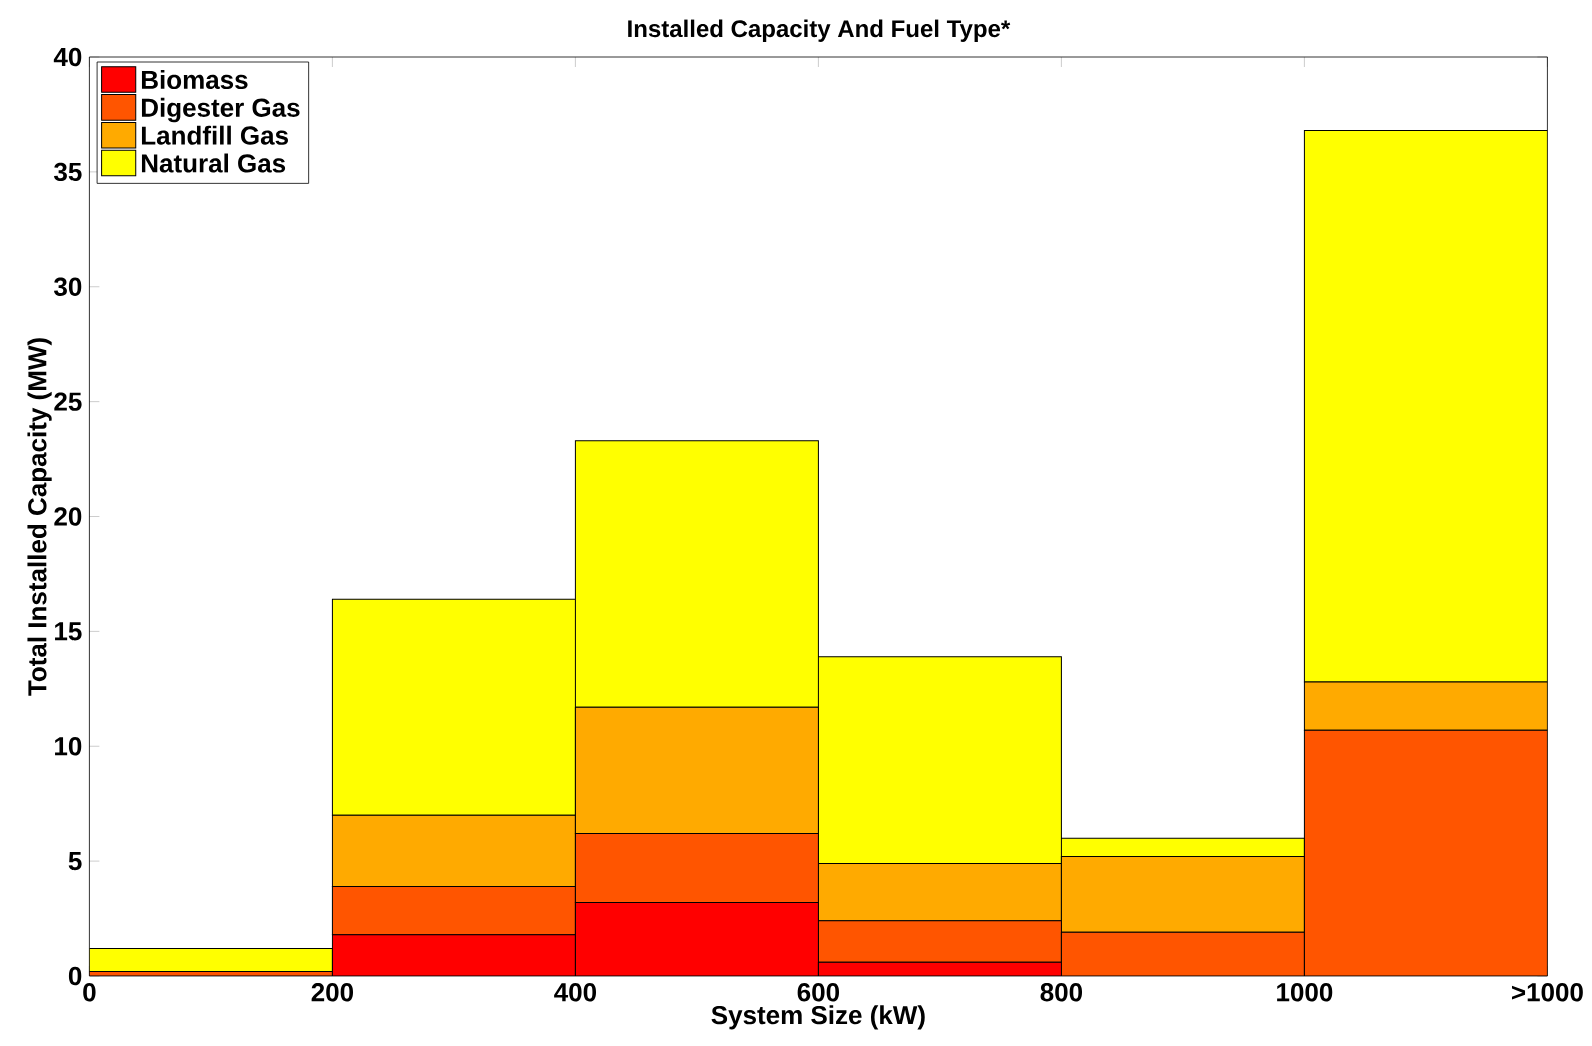 The width and height of the screenshot is (1592, 1046). What do you see at coordinates (67, 57) in the screenshot?
I see `y-tick-label: 40` at bounding box center [67, 57].